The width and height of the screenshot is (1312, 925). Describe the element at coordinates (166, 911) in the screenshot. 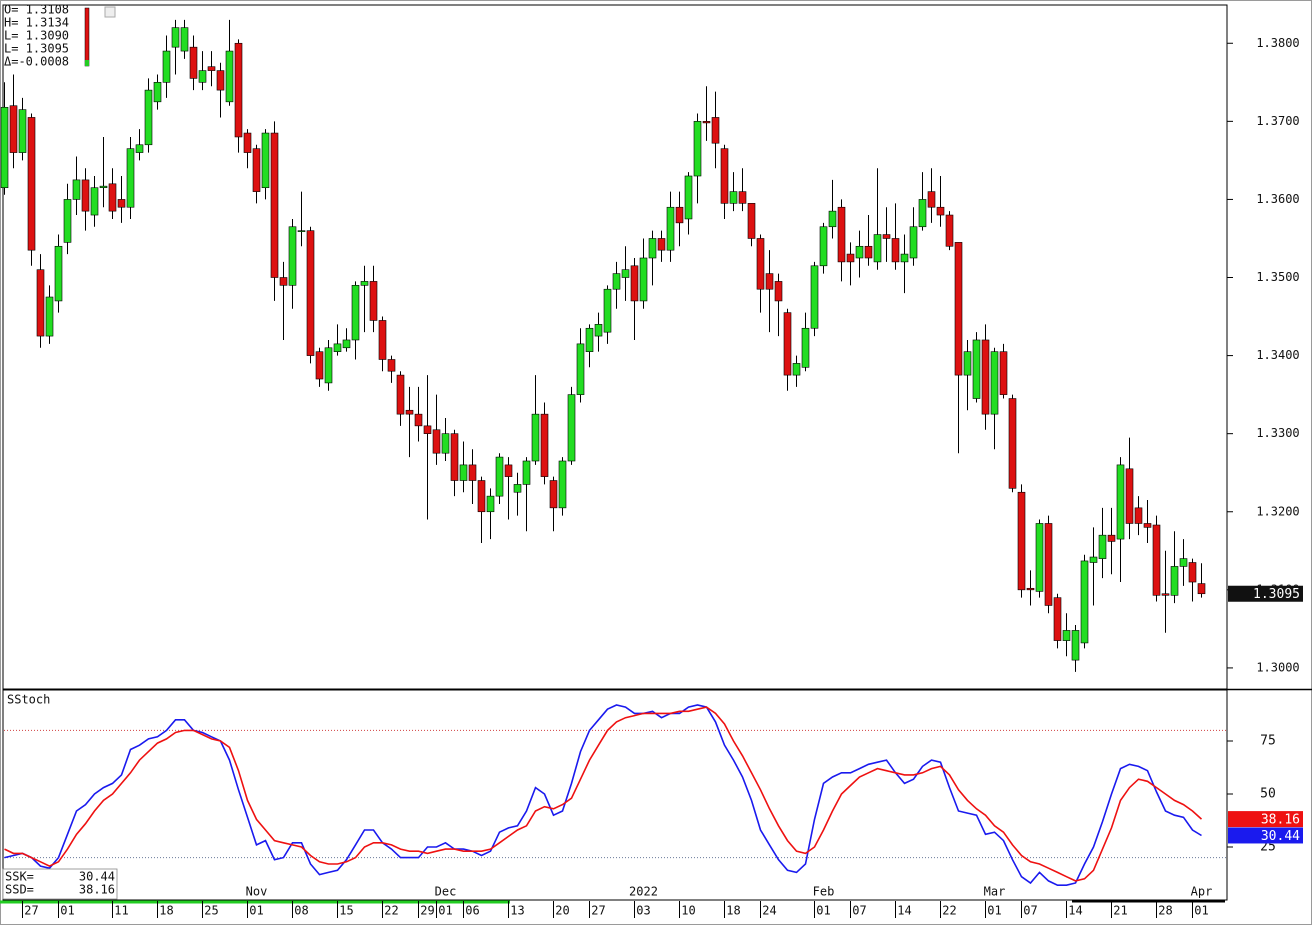

I see `x-tick-label: 18` at that location.